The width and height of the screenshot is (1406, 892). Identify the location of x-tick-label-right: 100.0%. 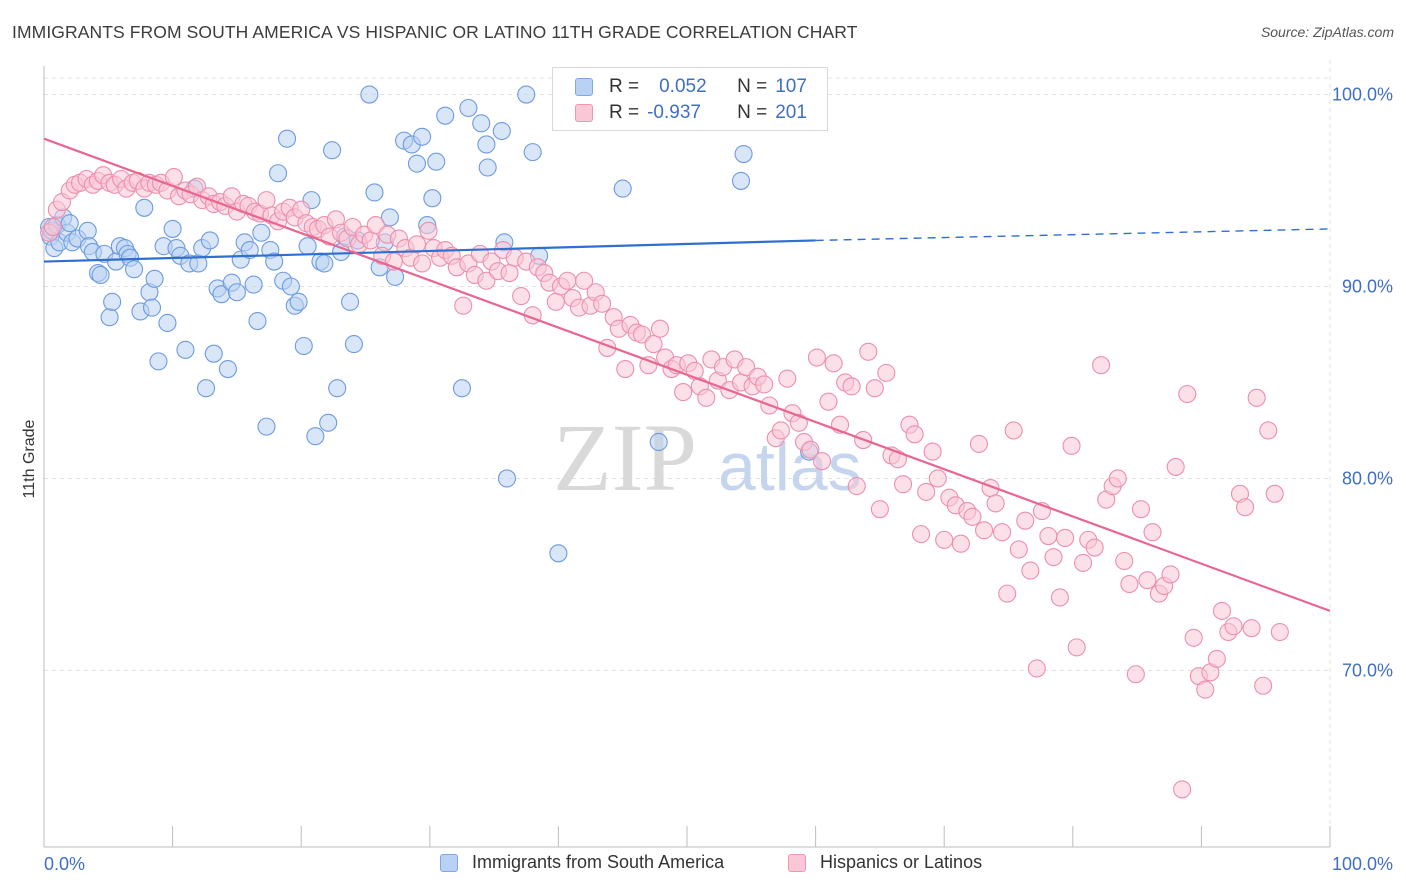
(1362, 864).